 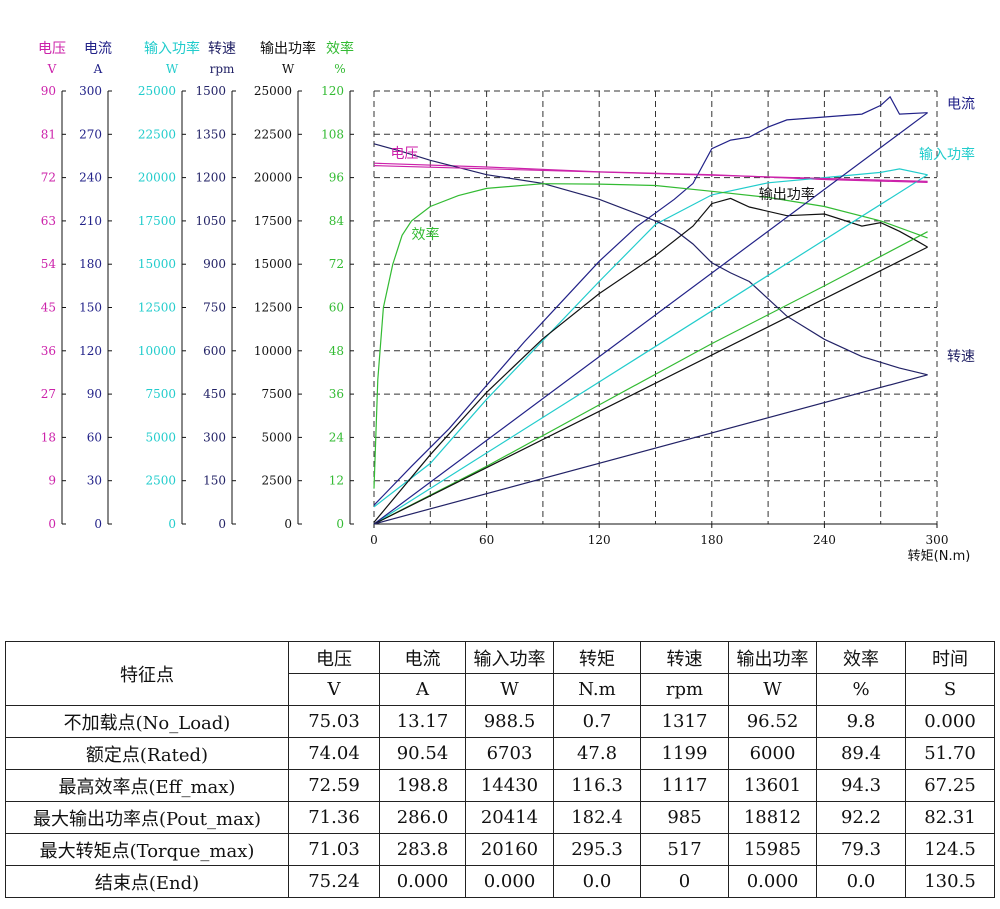 What do you see at coordinates (950, 689) in the screenshot?
I see `column-unit: S` at bounding box center [950, 689].